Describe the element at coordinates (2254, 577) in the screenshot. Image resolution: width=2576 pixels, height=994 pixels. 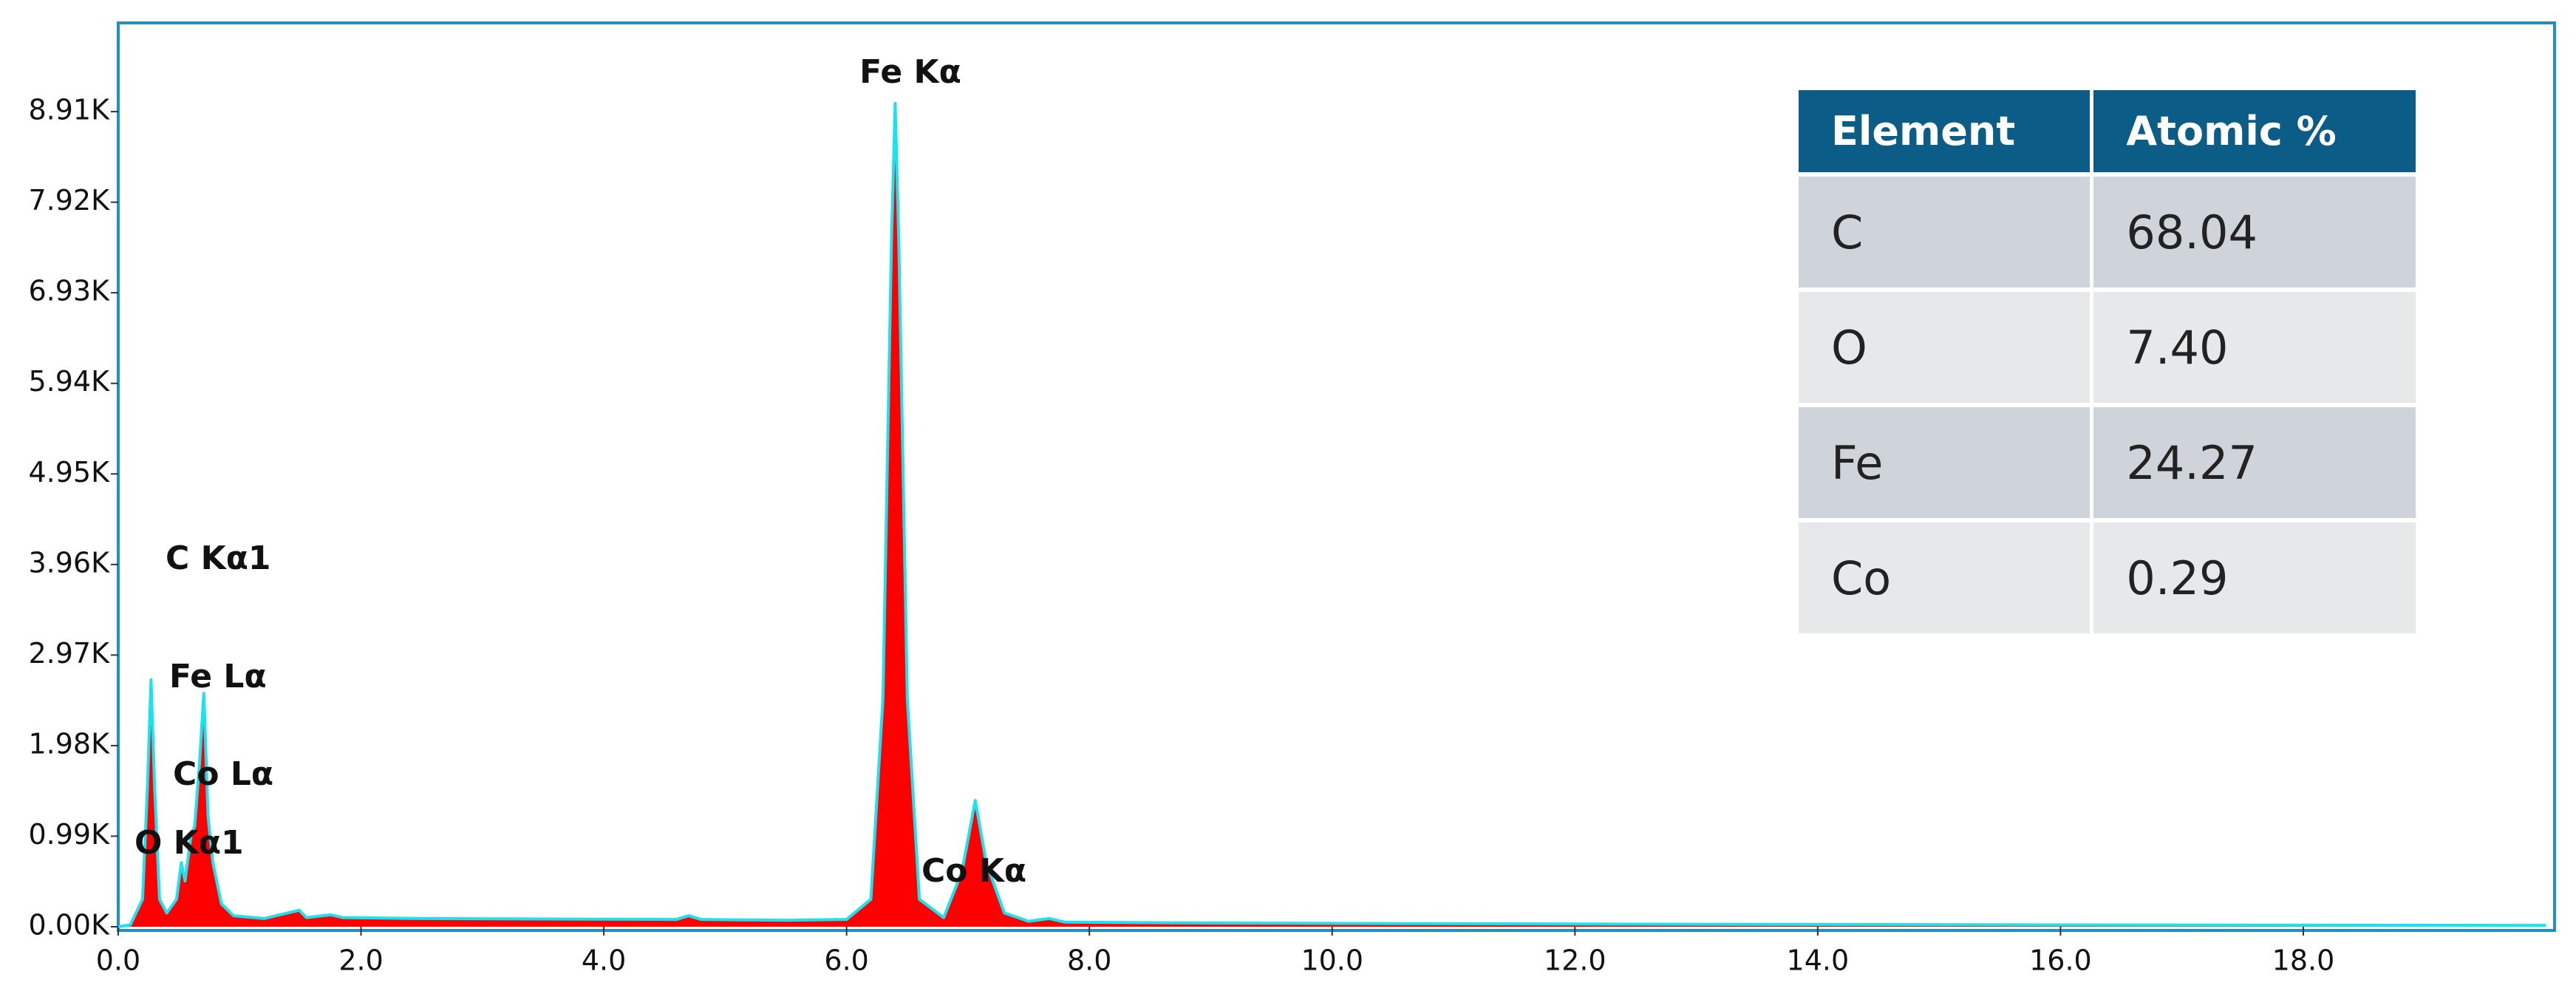
I see `atomic-percent: 0.29` at that location.